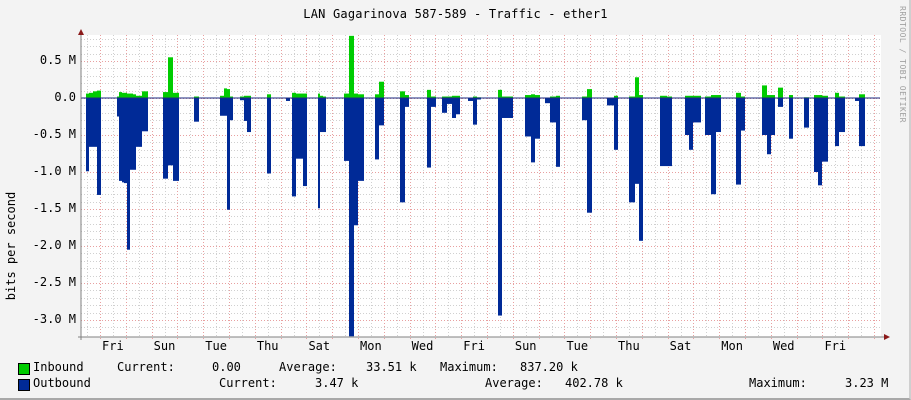 The image size is (911, 400). What do you see at coordinates (226, 367) in the screenshot?
I see `legend-inbound-current-value: 0.00` at bounding box center [226, 367].